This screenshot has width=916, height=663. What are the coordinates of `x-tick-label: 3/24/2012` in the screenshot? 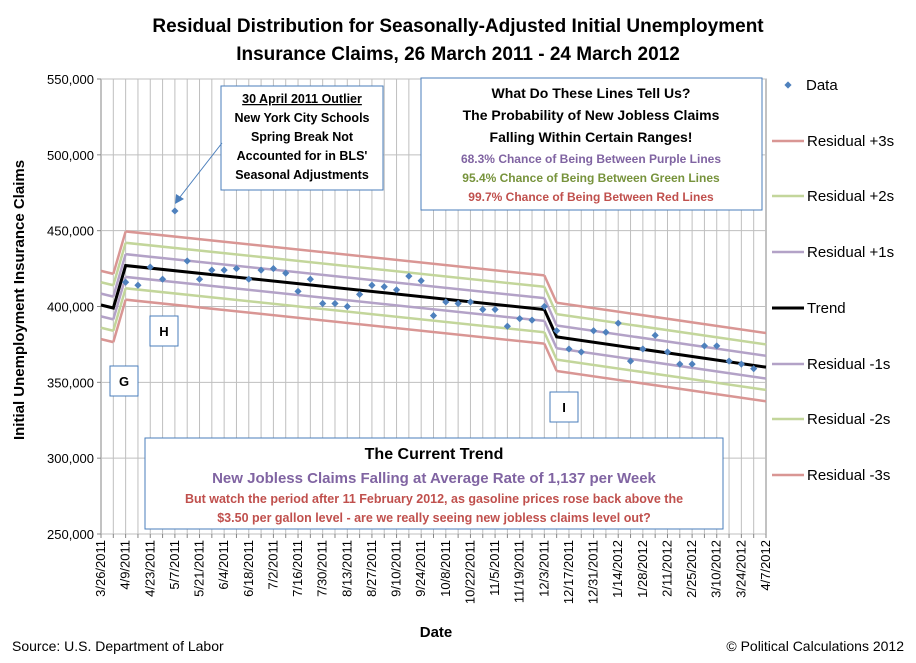 It's located at (740, 569).